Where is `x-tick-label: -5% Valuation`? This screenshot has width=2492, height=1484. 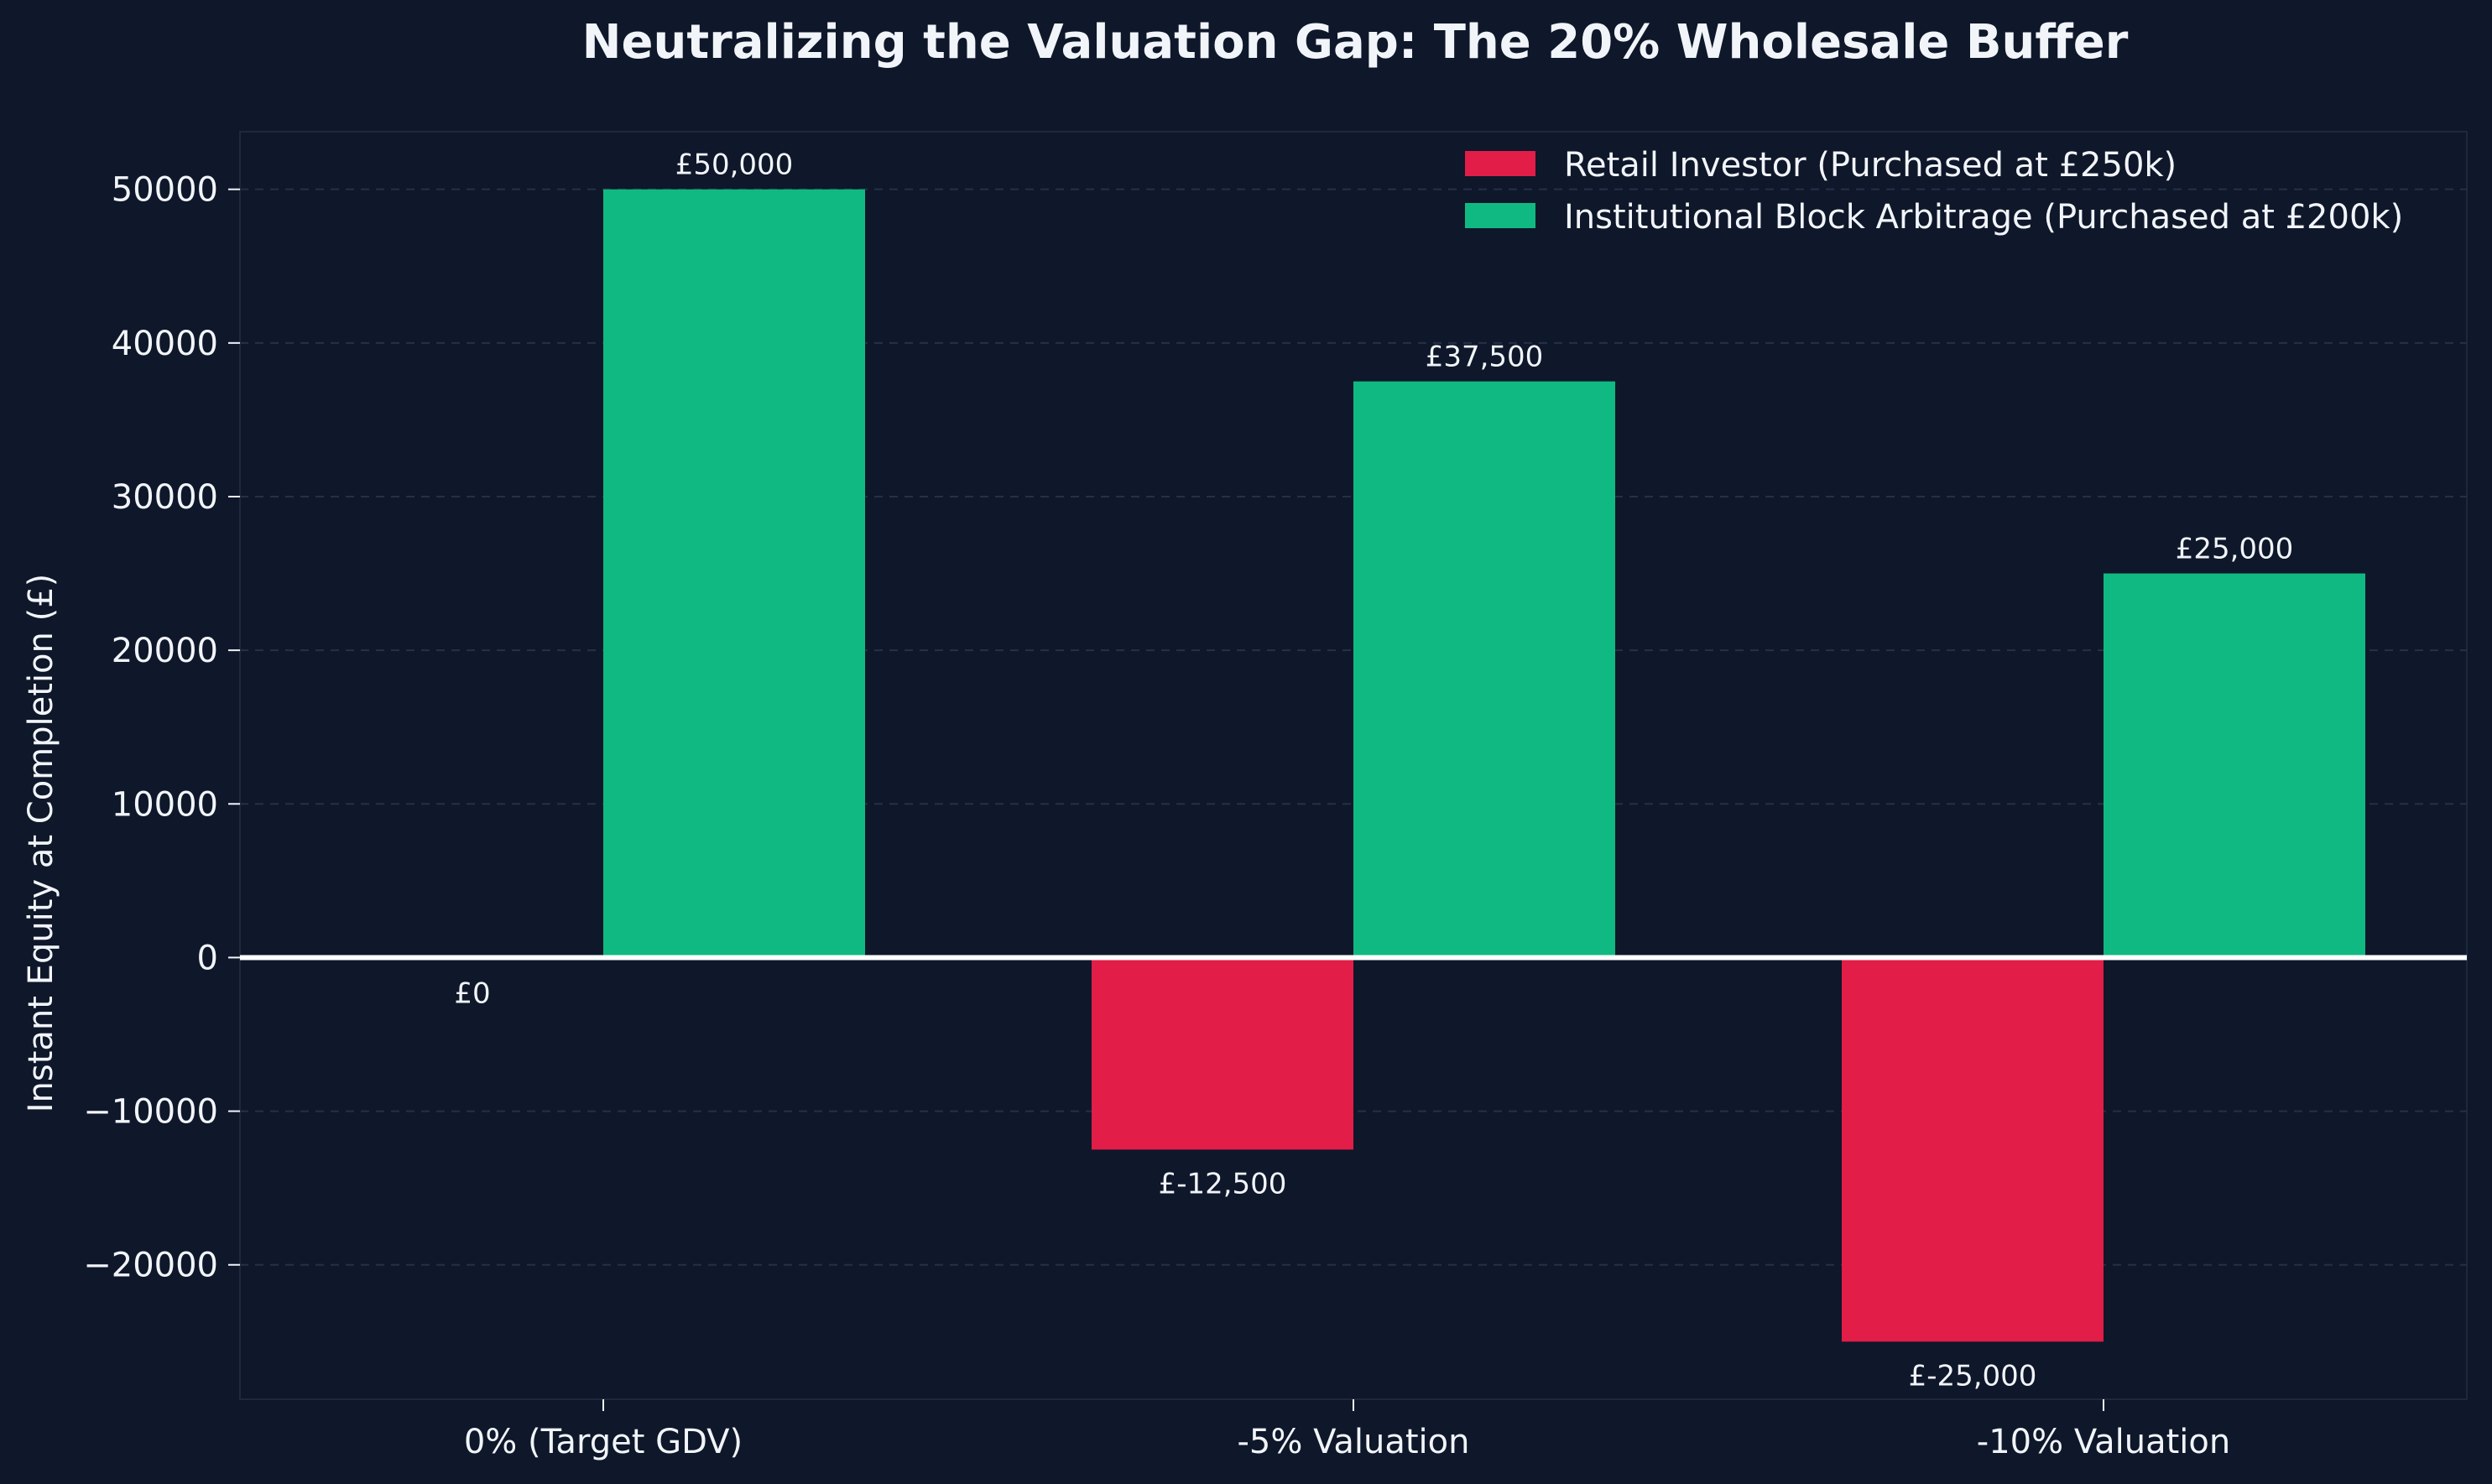
x-tick-label: -5% Valuation is located at coordinates (1354, 1442).